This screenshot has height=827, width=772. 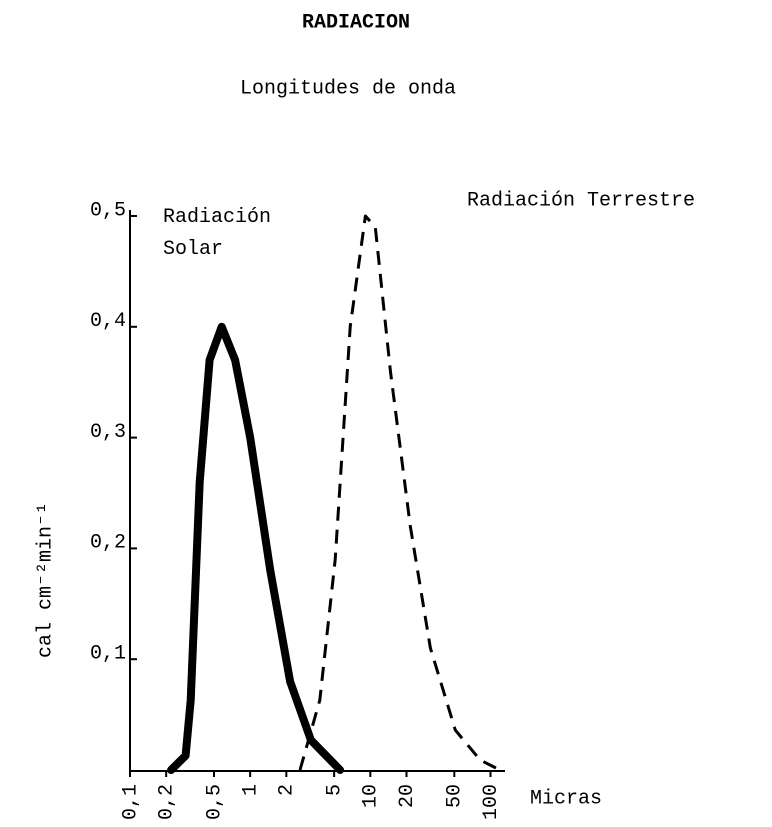 I want to click on x-tick-label: 10, so click(x=371, y=796).